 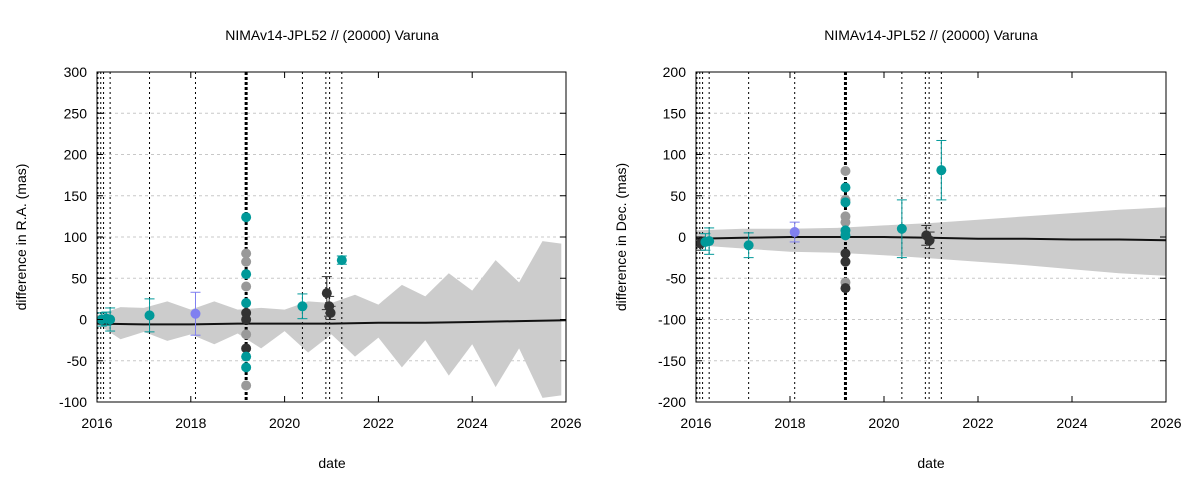 What do you see at coordinates (678, 196) in the screenshot?
I see `dec-y-tick-label: 50` at bounding box center [678, 196].